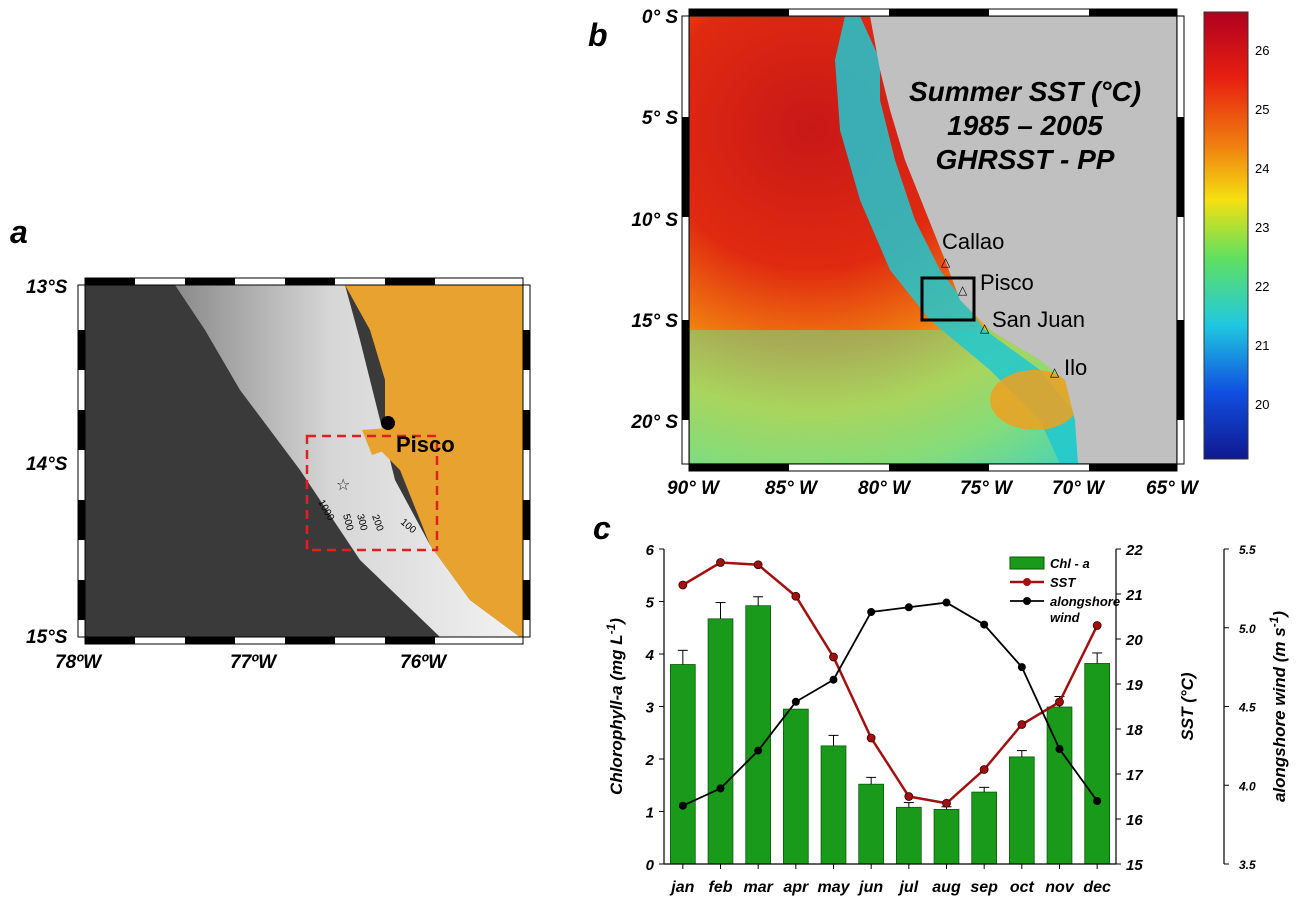 This screenshot has width=1298, height=899. Describe the element at coordinates (909, 835) in the screenshot. I see `chl-bar-jul` at that location.